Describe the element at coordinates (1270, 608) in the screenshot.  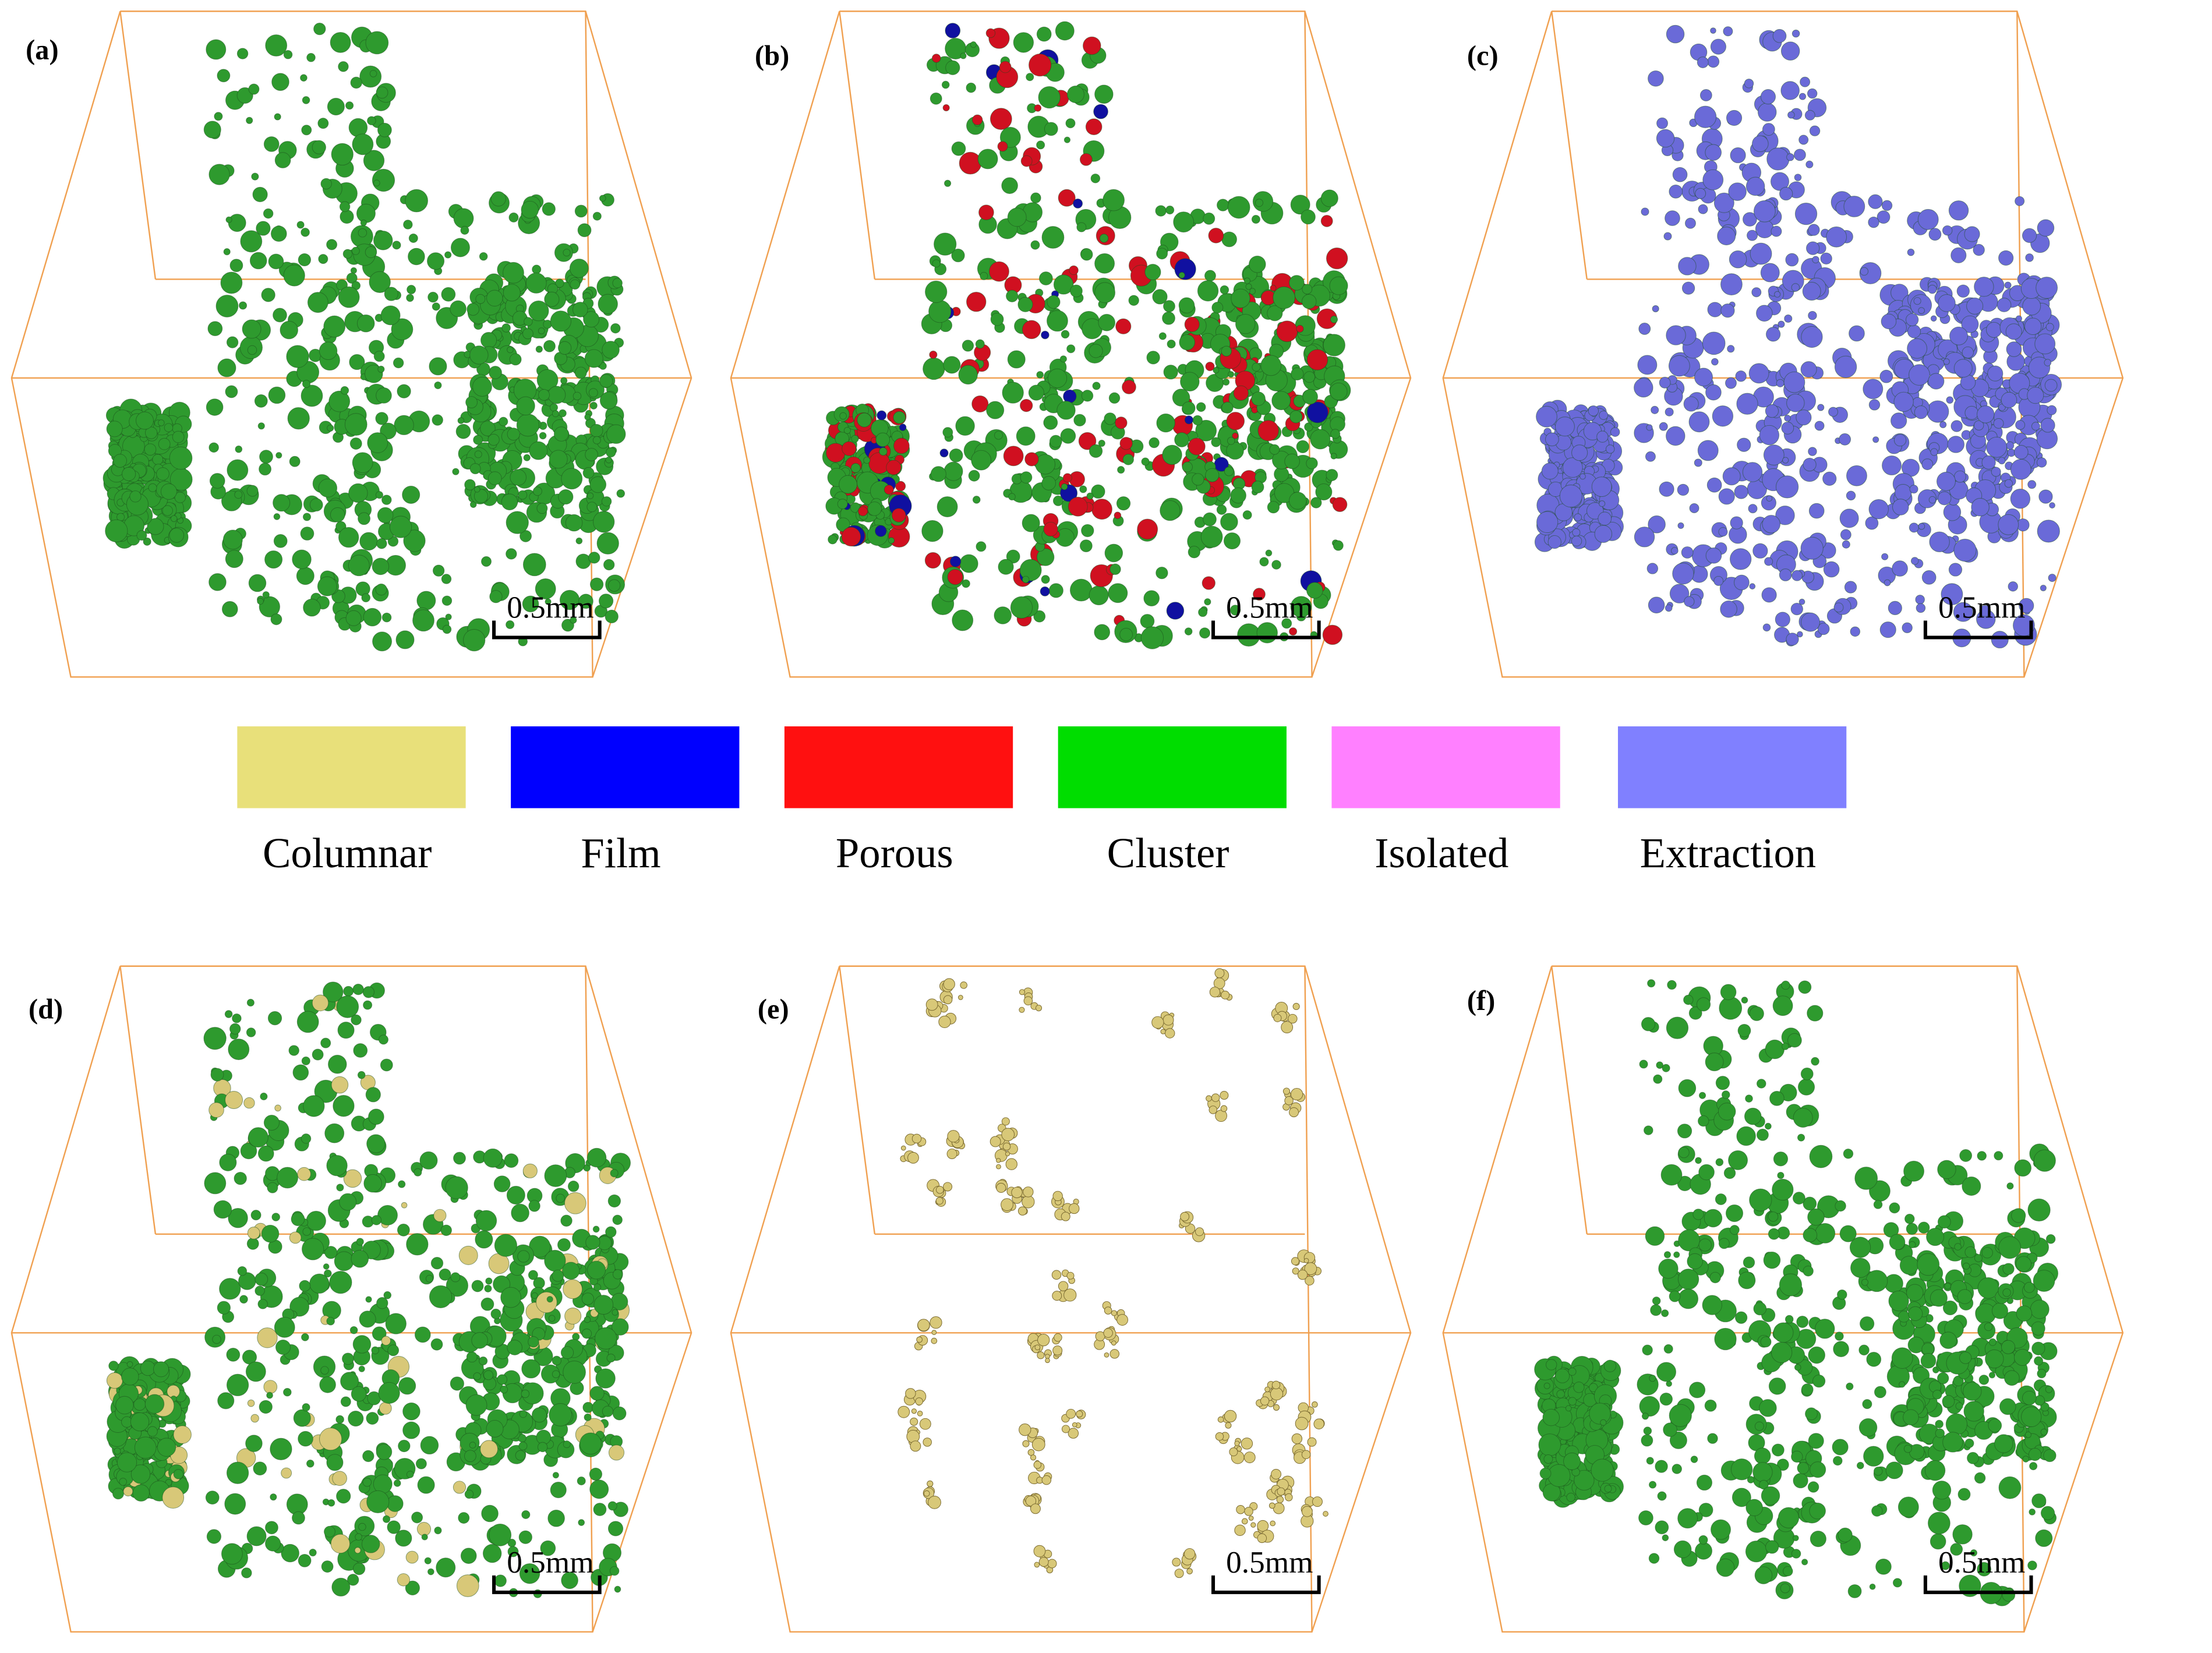
I see `scale-bar-label: 0.5mm` at that location.